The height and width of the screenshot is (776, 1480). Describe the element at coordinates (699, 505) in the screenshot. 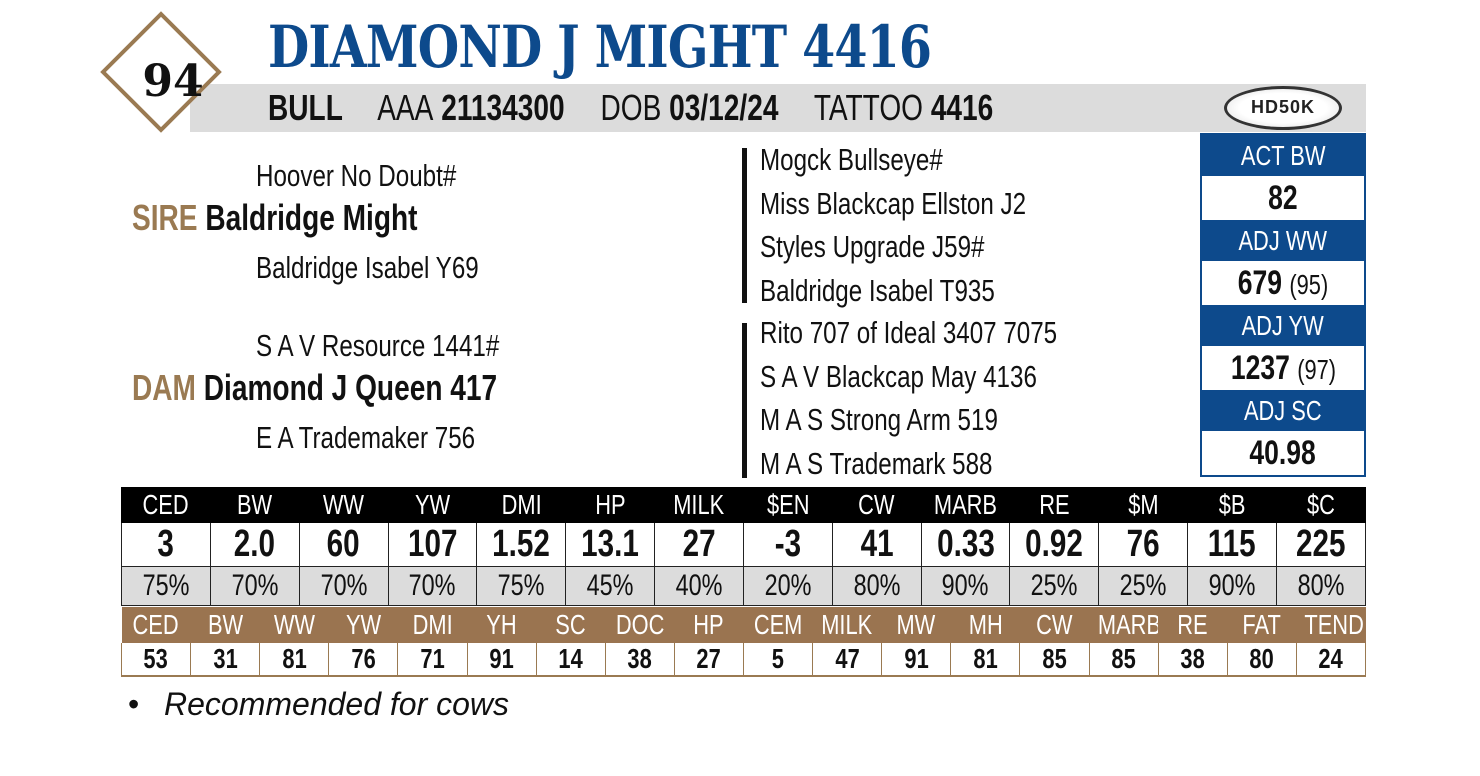

I see `epd-header: MILK` at that location.